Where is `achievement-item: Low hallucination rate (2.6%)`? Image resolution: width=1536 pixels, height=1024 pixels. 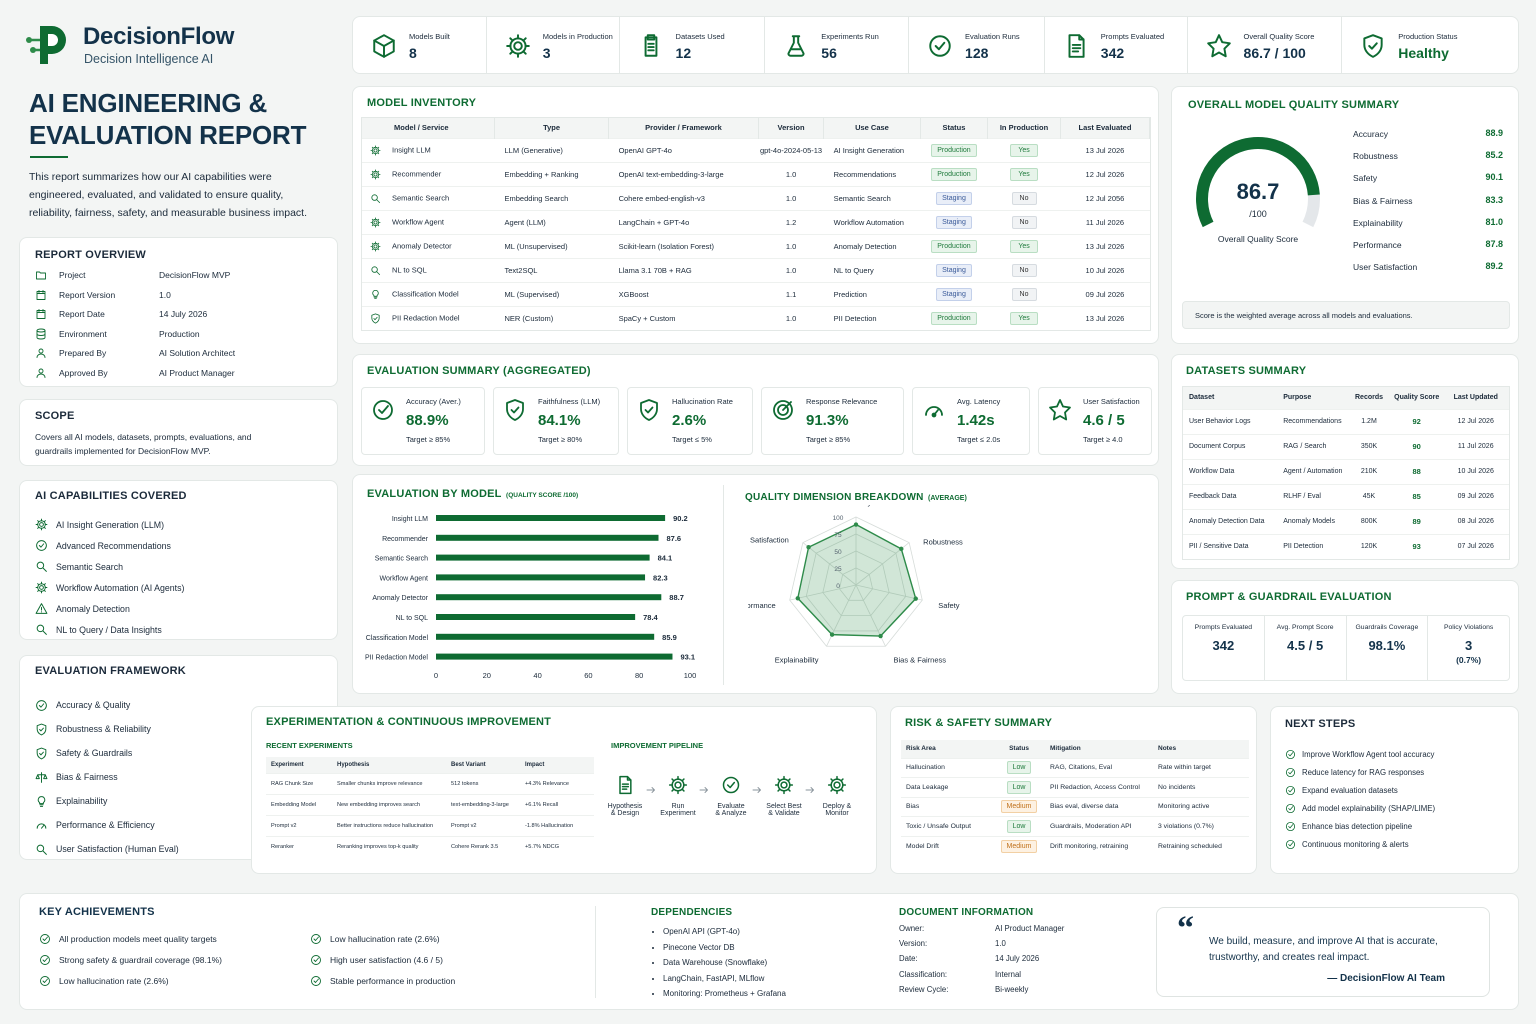 achievement-item: Low hallucination rate (2.6%) is located at coordinates (382, 938).